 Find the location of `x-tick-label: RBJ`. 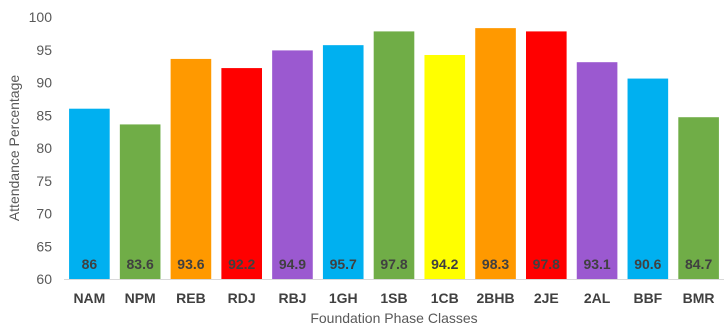

x-tick-label: RBJ is located at coordinates (292, 298).